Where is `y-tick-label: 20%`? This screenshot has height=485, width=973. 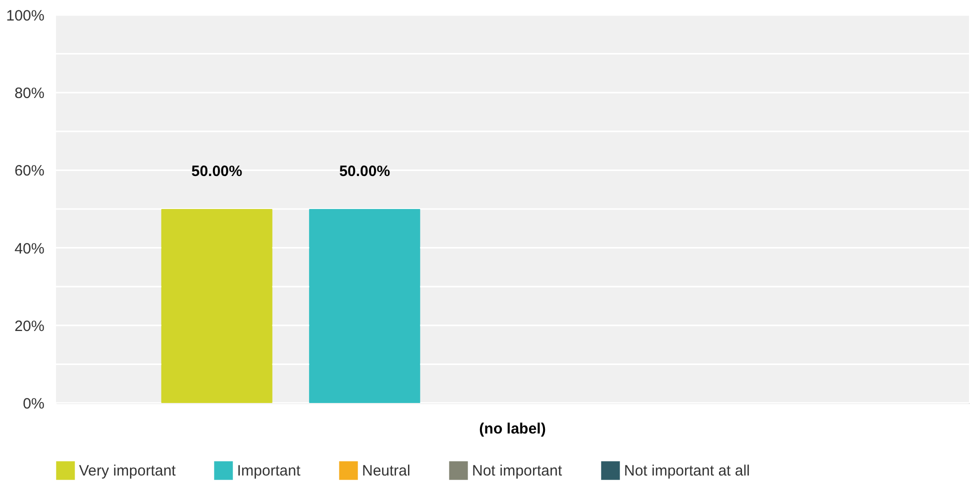 y-tick-label: 20% is located at coordinates (29, 326).